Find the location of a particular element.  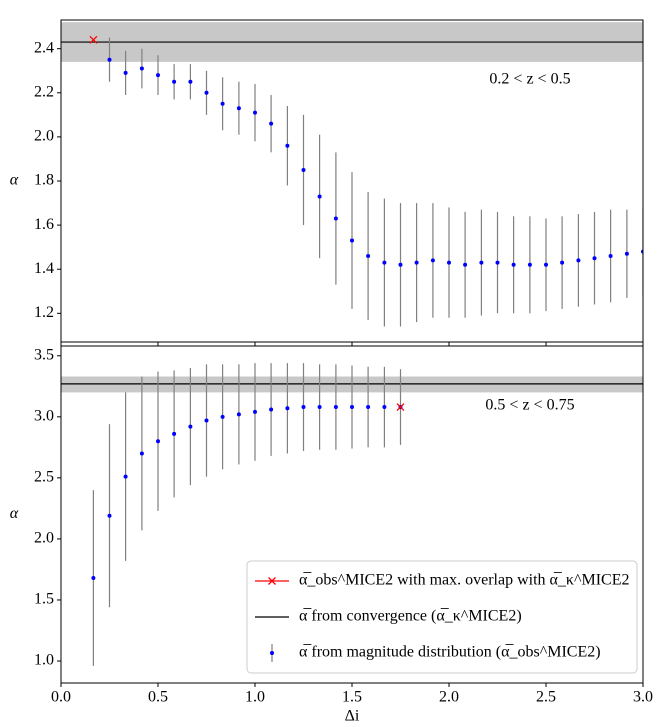

legend-box is located at coordinates (442, 617).